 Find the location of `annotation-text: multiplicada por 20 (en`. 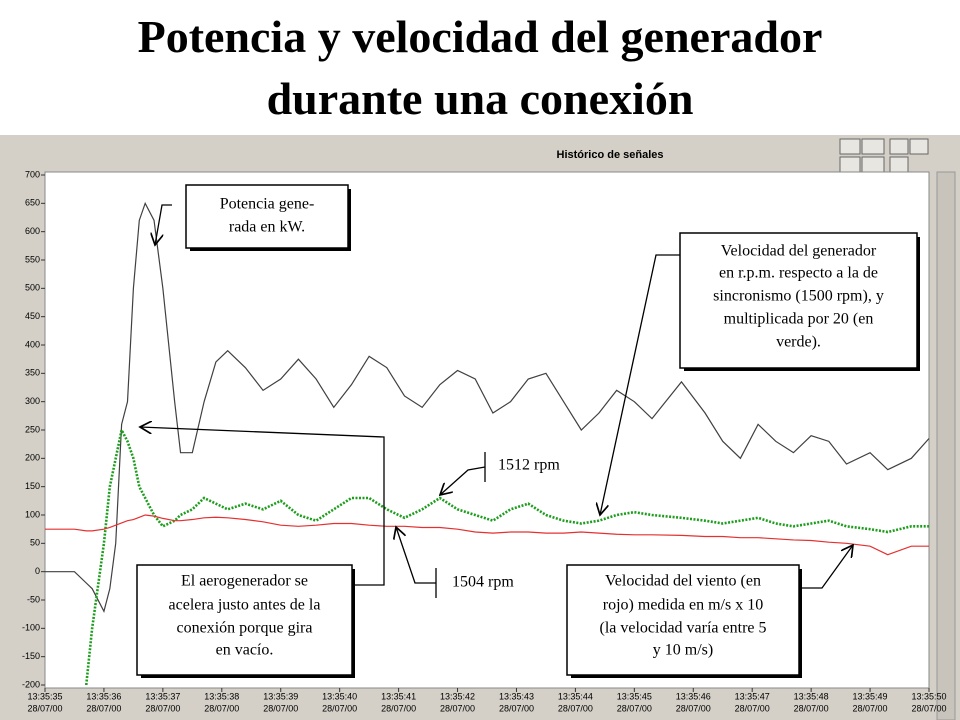

annotation-text: multiplicada por 20 (en is located at coordinates (799, 319).